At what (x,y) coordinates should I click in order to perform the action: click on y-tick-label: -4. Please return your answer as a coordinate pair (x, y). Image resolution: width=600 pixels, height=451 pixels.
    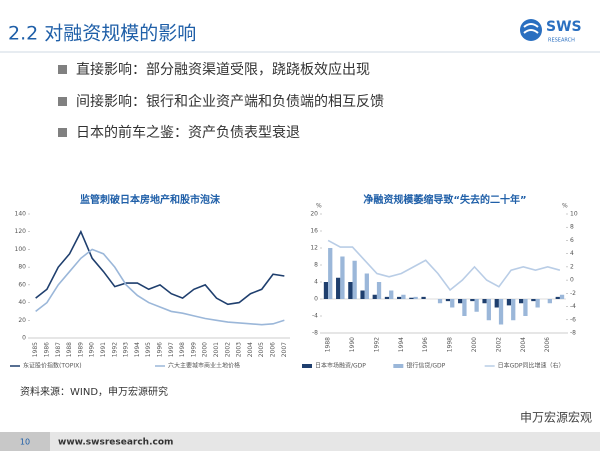
    Looking at the image, I should click on (315, 316).